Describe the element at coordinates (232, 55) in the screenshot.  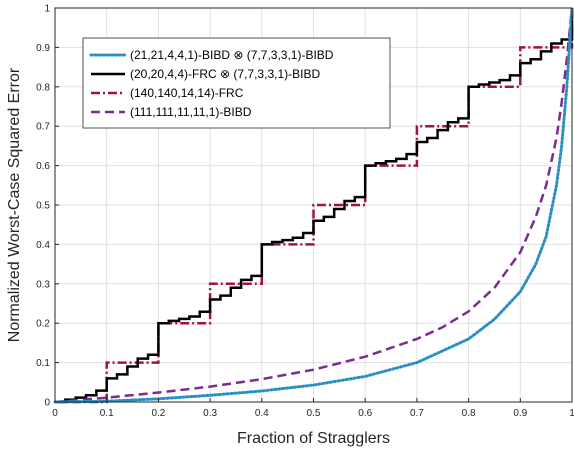
I see `legend-label-1: (21,21,4,4,1)-BIBD ⊗ (7,7,3,3,1)-BIBD` at that location.